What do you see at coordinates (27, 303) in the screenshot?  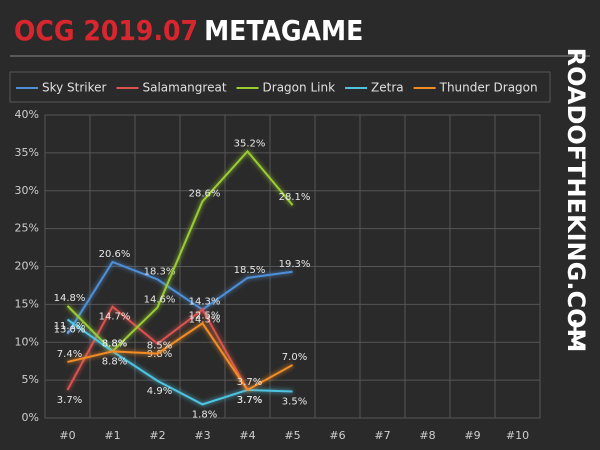 I see `y-tick-label: 15%` at bounding box center [27, 303].